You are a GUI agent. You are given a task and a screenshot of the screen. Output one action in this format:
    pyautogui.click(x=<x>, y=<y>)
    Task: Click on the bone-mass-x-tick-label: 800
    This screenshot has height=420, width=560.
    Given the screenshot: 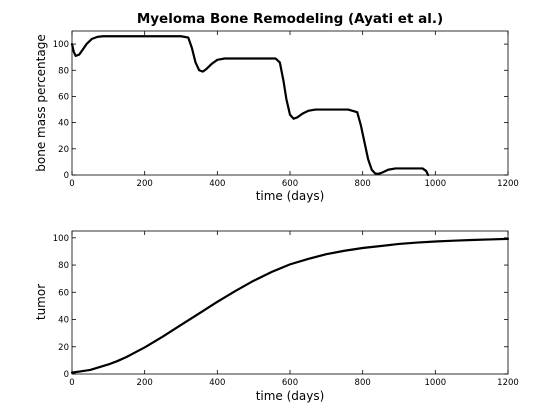 What is the action you would take?
    pyautogui.click(x=363, y=184)
    